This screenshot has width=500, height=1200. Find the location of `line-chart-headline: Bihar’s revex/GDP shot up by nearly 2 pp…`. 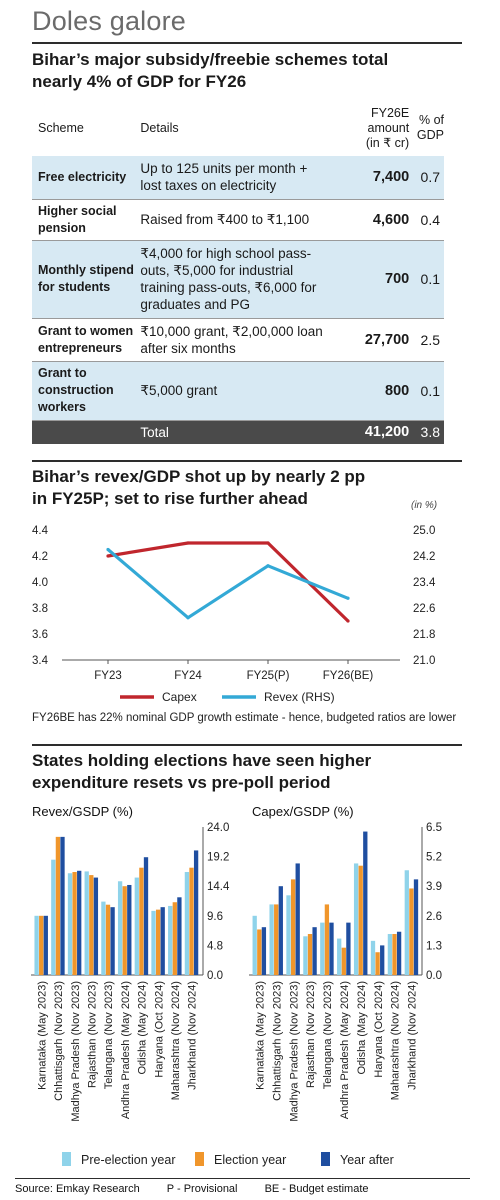

line-chart-headline: Bihar’s revex/GDP shot up by nearly 2 pp… is located at coordinates (247, 488).